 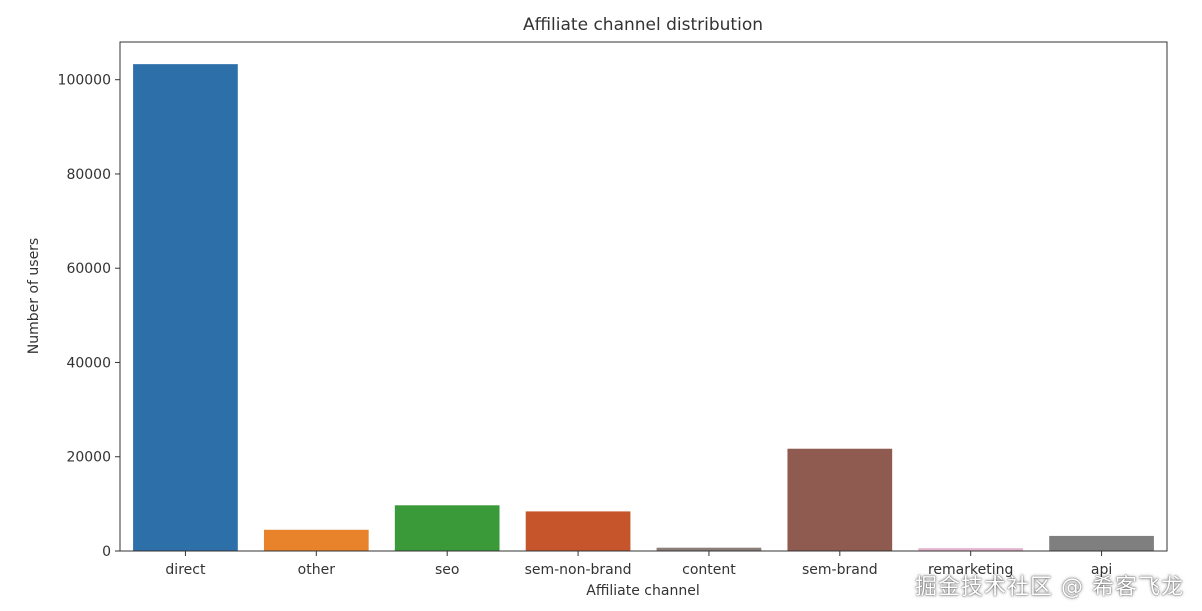 I want to click on bar-api, so click(x=1101, y=543).